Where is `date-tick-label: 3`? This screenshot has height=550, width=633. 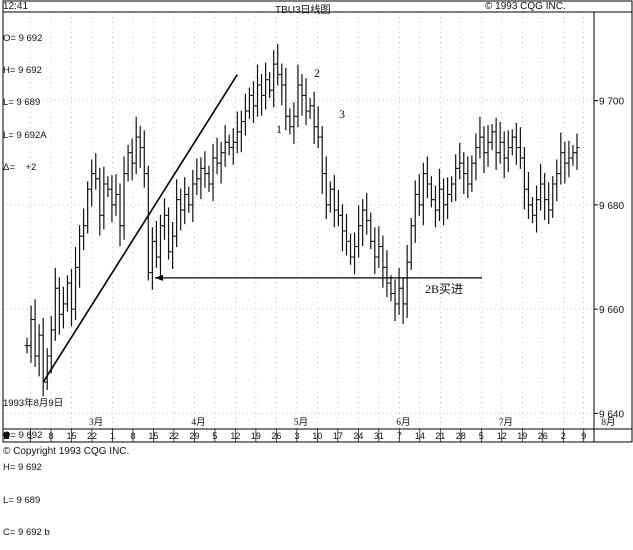
date-tick-label: 3 is located at coordinates (296, 436).